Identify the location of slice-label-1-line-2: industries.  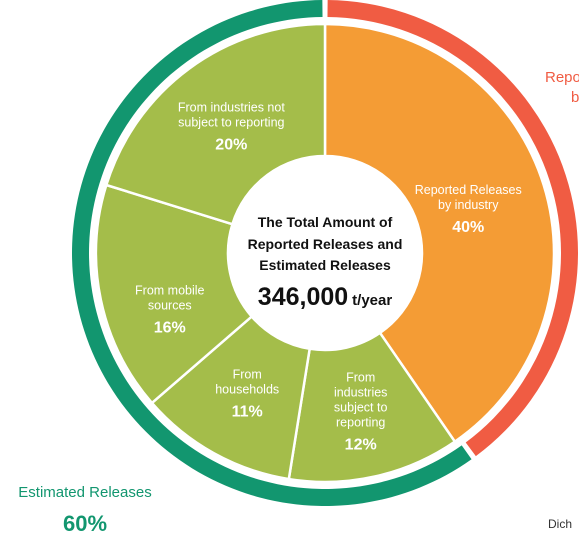
(361, 393).